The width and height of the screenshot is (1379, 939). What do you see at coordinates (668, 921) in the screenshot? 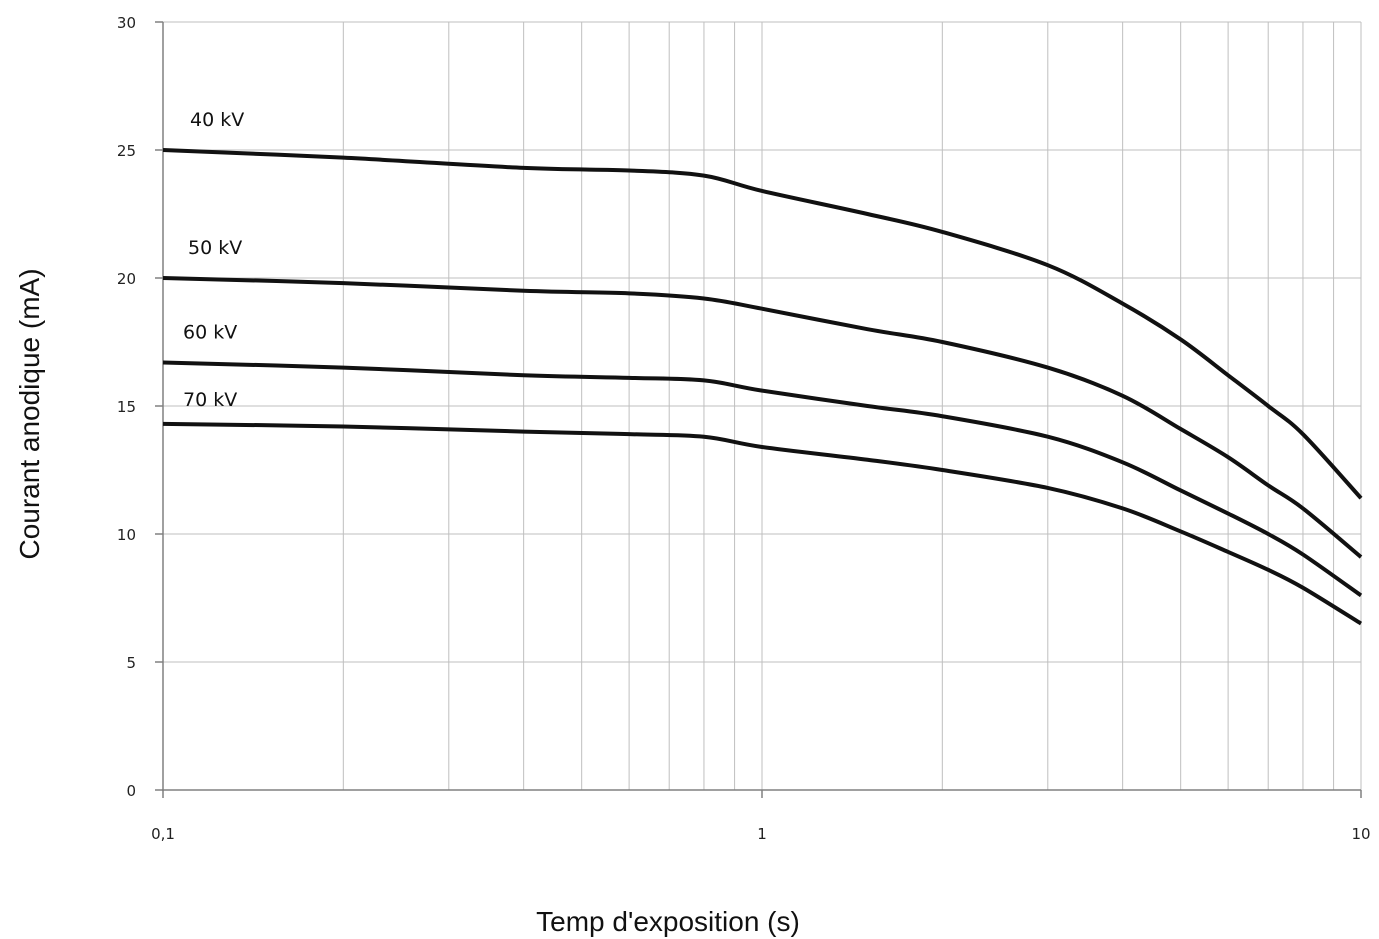
I see `x-axis-title: Temp d'exposition (s)` at bounding box center [668, 921].